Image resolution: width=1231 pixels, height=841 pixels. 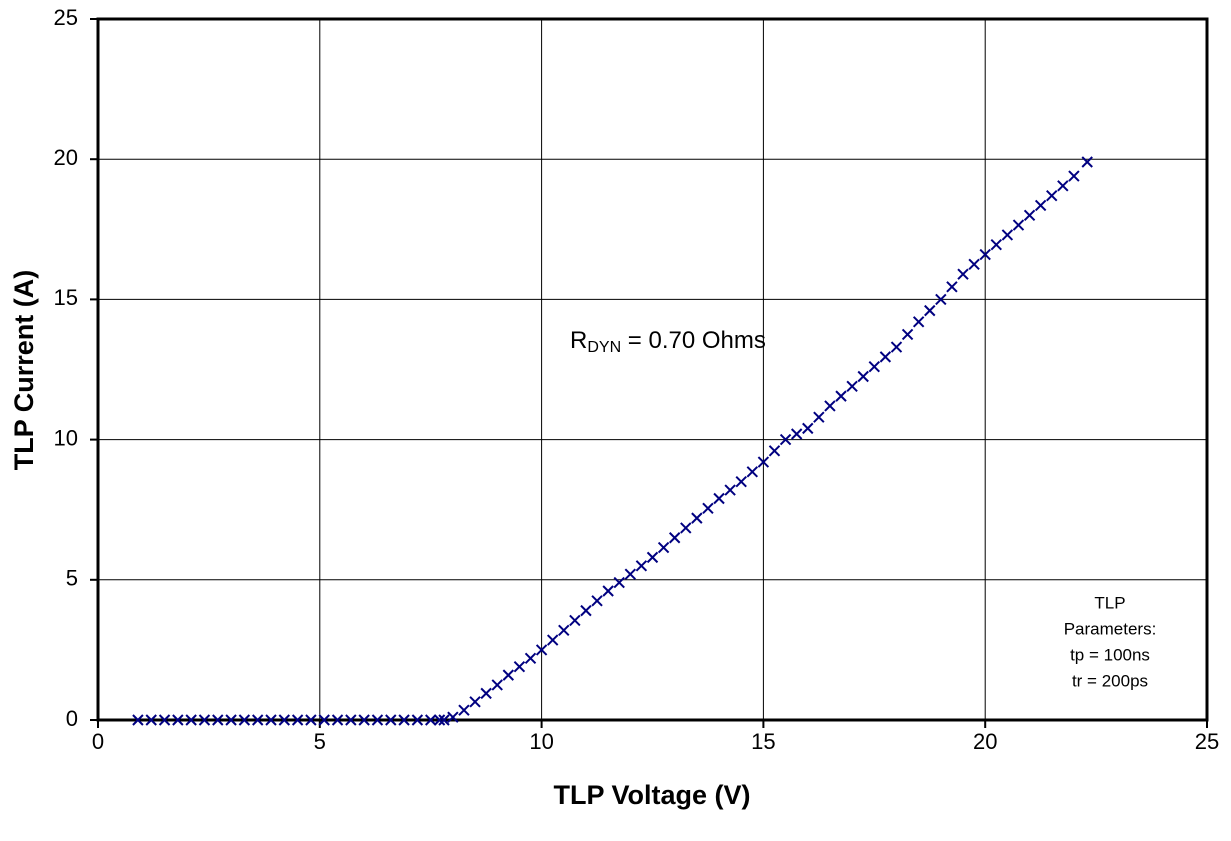 I want to click on annotation-text: = 0.70 Ohms, so click(x=693, y=340).